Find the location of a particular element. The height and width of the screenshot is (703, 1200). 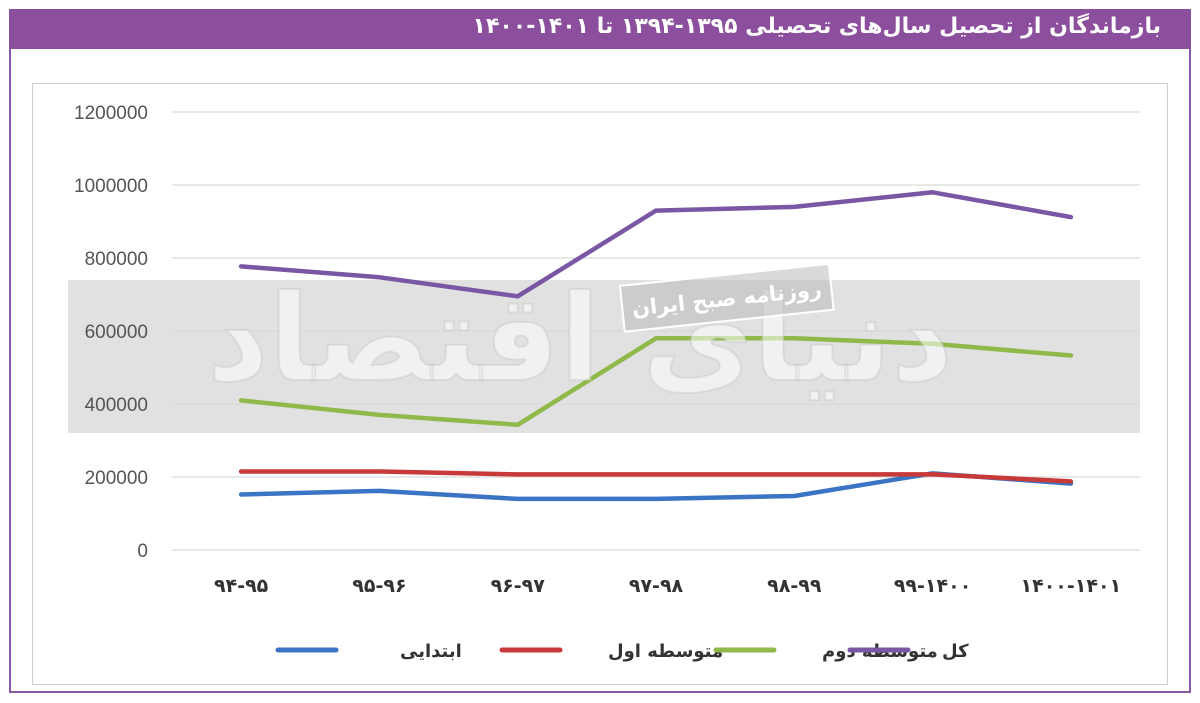

y-tick-label: 1000000 is located at coordinates (111, 186).